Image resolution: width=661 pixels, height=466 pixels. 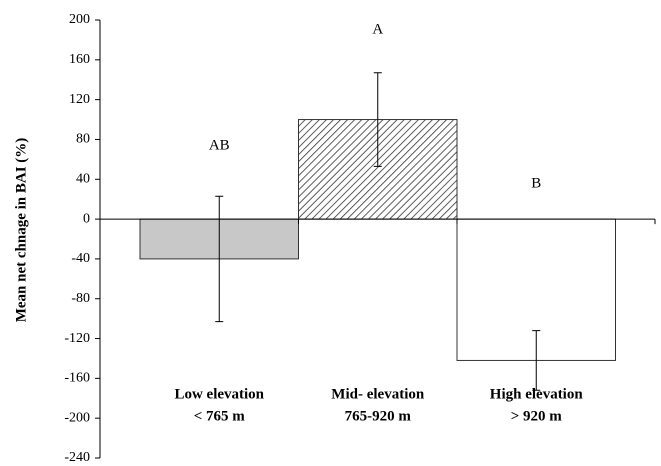 I want to click on y-tick-label: -160, so click(x=77, y=378).